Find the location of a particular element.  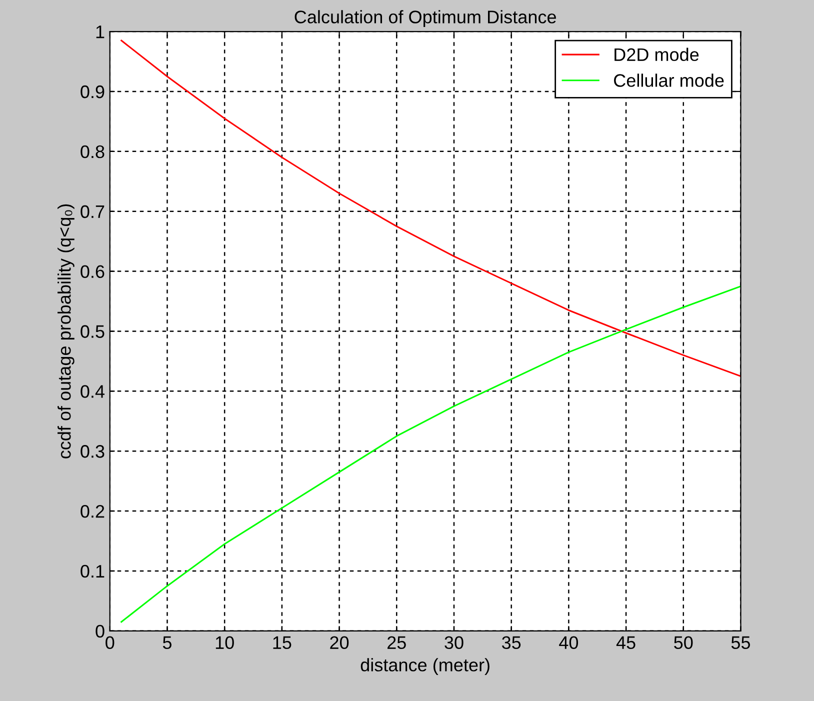

y-tick-label: 0.1 is located at coordinates (92, 571).